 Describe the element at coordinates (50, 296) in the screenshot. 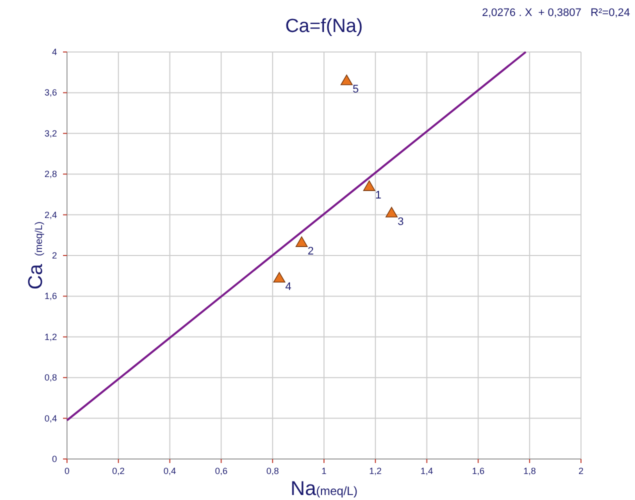

I see `y-tick-label: 1,6` at that location.